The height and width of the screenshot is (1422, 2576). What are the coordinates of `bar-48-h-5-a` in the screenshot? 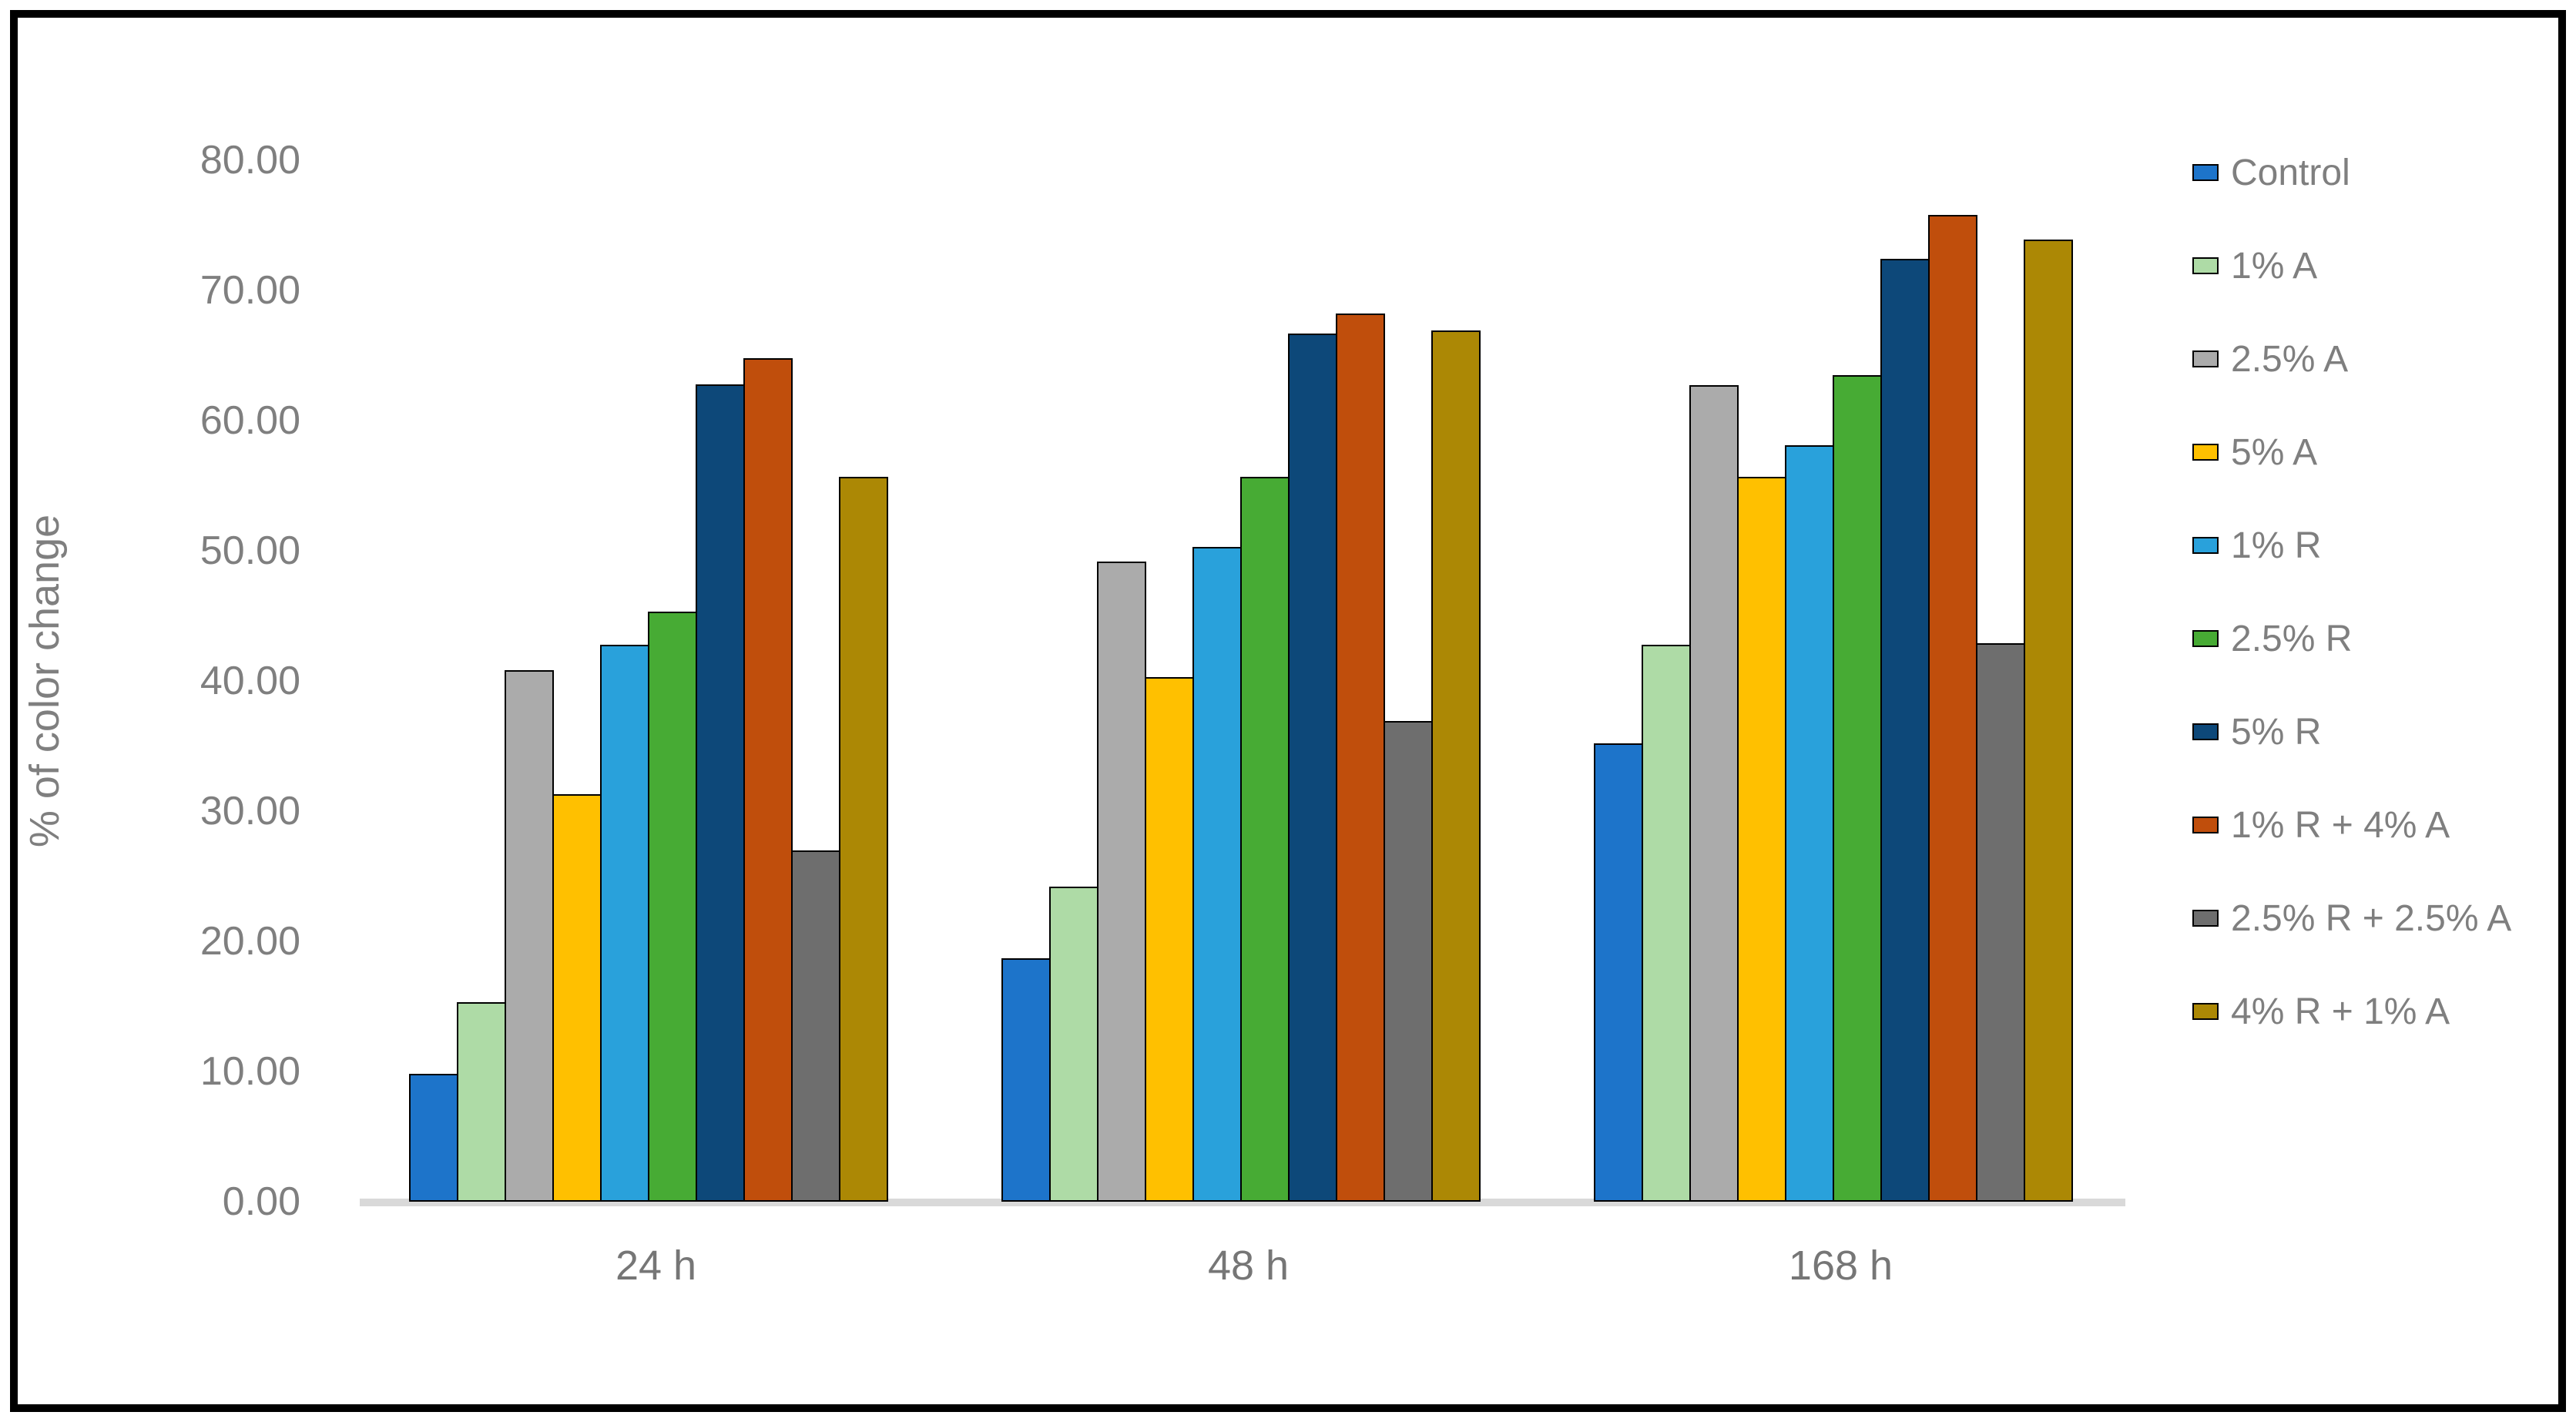 It's located at (1169, 940).